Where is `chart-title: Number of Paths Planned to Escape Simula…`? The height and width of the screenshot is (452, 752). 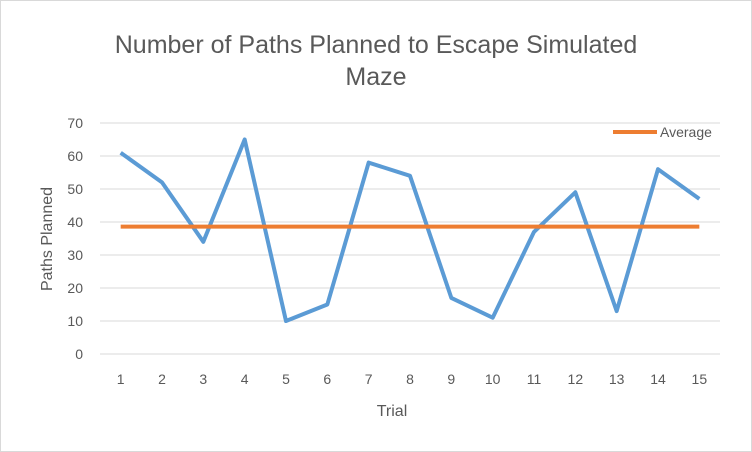
chart-title: Number of Paths Planned to Escape Simula… is located at coordinates (376, 61).